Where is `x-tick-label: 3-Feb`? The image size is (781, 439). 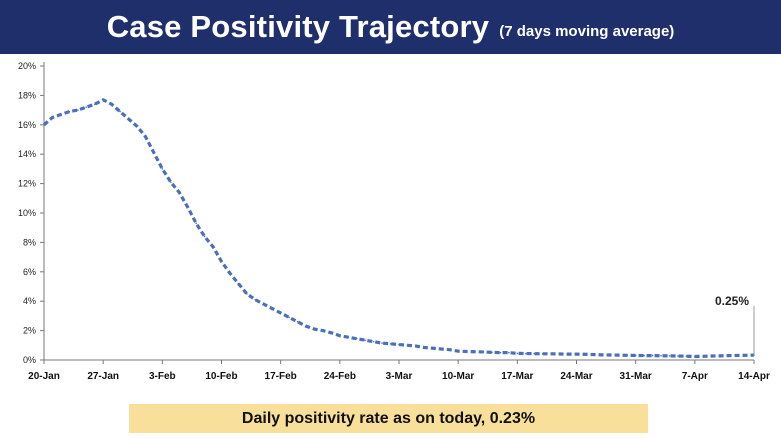 x-tick-label: 3-Feb is located at coordinates (162, 376).